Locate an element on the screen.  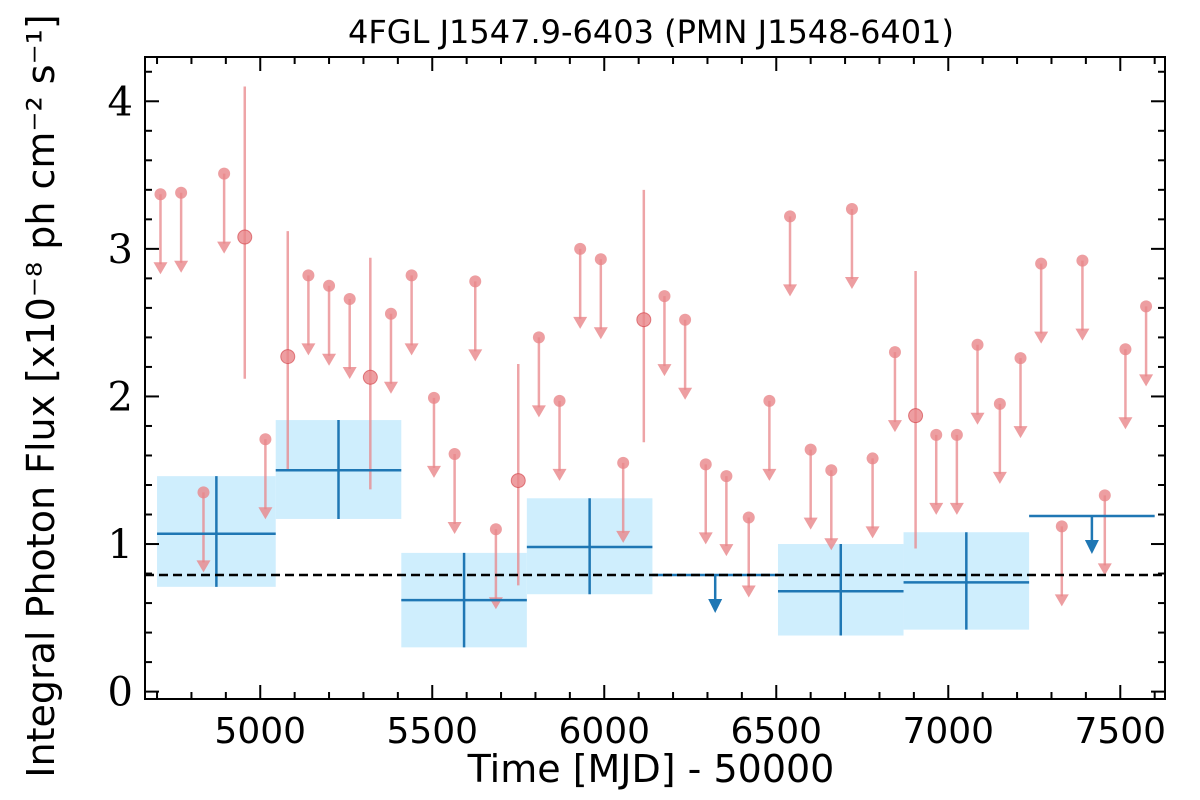
x-tick-label: 6500 is located at coordinates (776, 731).